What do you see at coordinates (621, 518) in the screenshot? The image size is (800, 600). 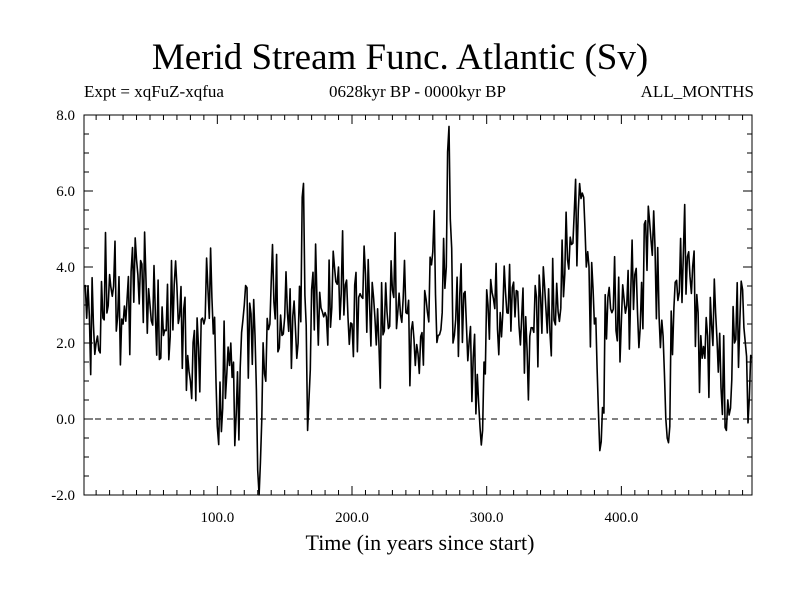 I see `x-tick-label: 400.0` at bounding box center [621, 518].